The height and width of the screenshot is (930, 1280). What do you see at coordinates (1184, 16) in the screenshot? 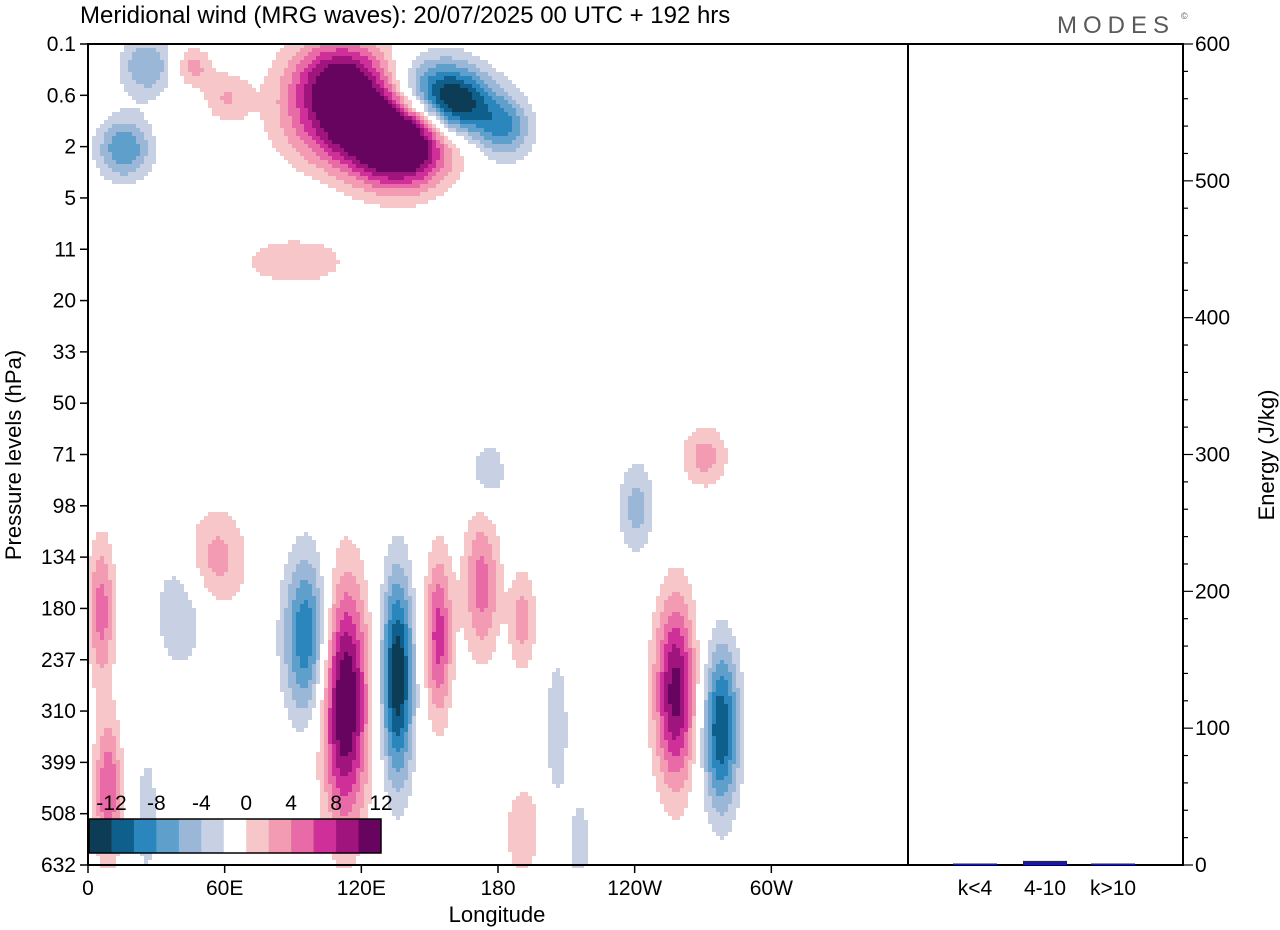
I see `brand-copyright-mark: ©` at bounding box center [1184, 16].